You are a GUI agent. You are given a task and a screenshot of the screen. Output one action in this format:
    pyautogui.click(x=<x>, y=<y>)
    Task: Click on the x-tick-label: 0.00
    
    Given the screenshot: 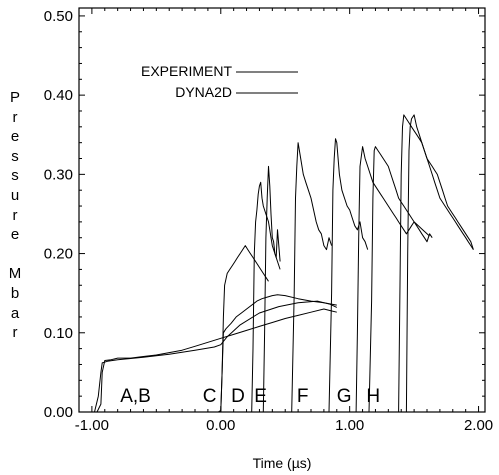 What is the action you would take?
    pyautogui.click(x=220, y=425)
    